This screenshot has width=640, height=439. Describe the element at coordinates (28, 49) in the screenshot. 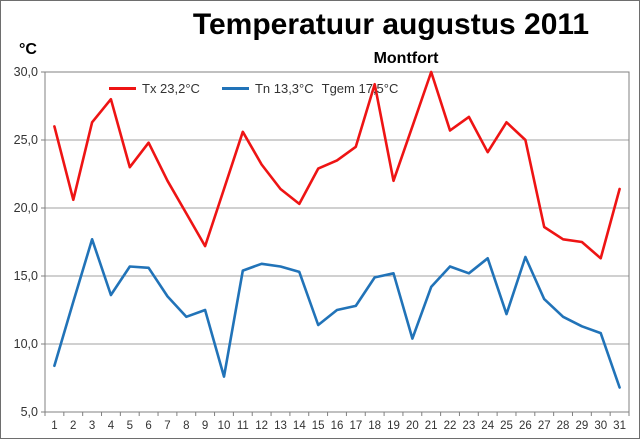

I see `y-axis-unit-label: °C` at that location.